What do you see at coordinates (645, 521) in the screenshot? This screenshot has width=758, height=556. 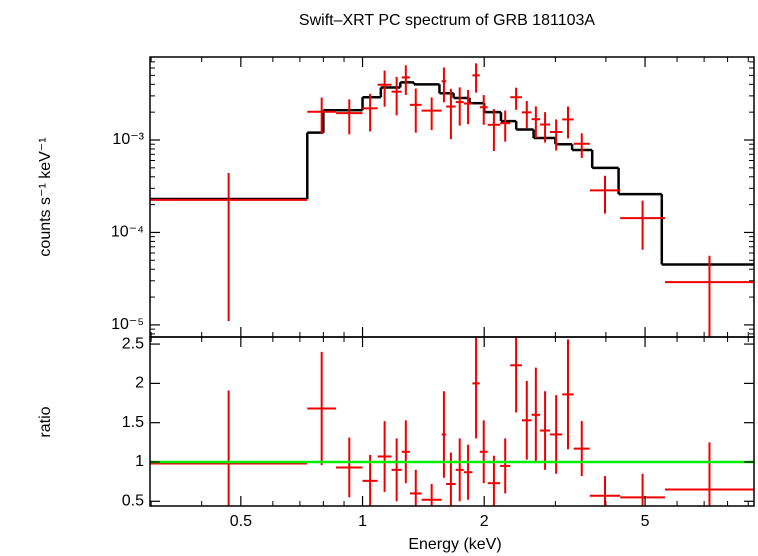 I see `x-tick-label: 5` at bounding box center [645, 521].